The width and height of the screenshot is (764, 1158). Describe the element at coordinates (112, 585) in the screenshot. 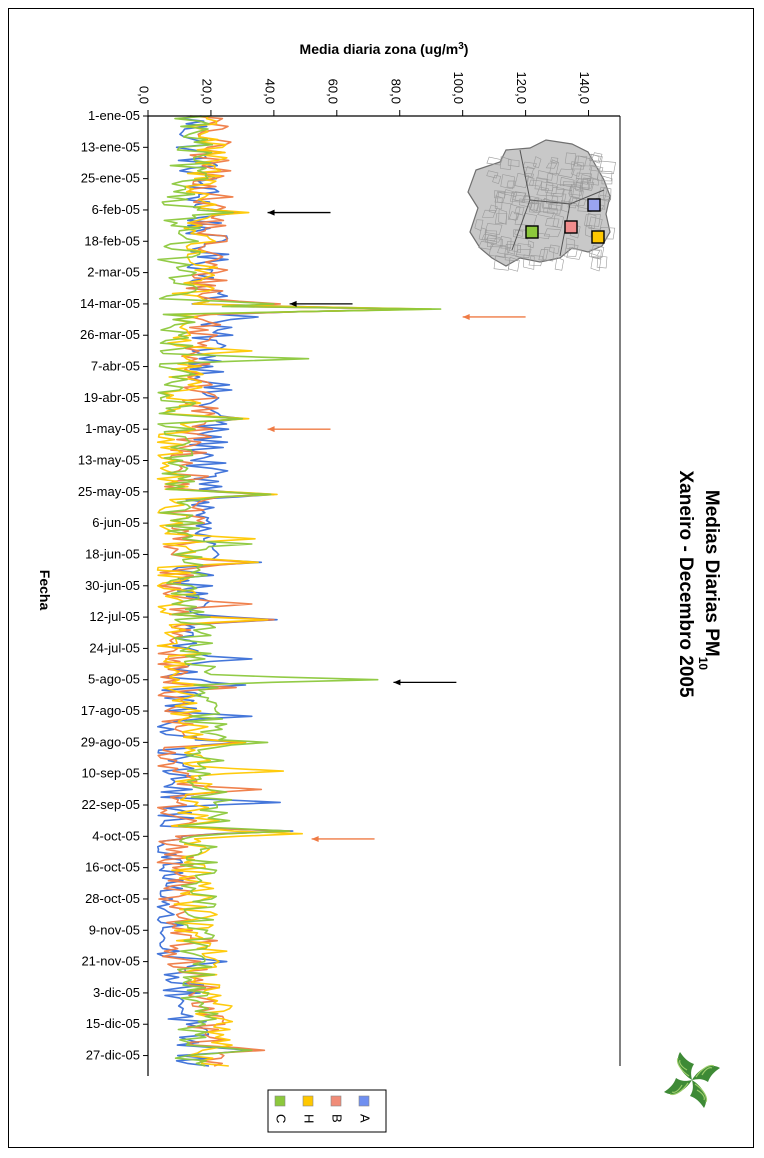

I see `date-tick-label: 30-jun-05` at that location.